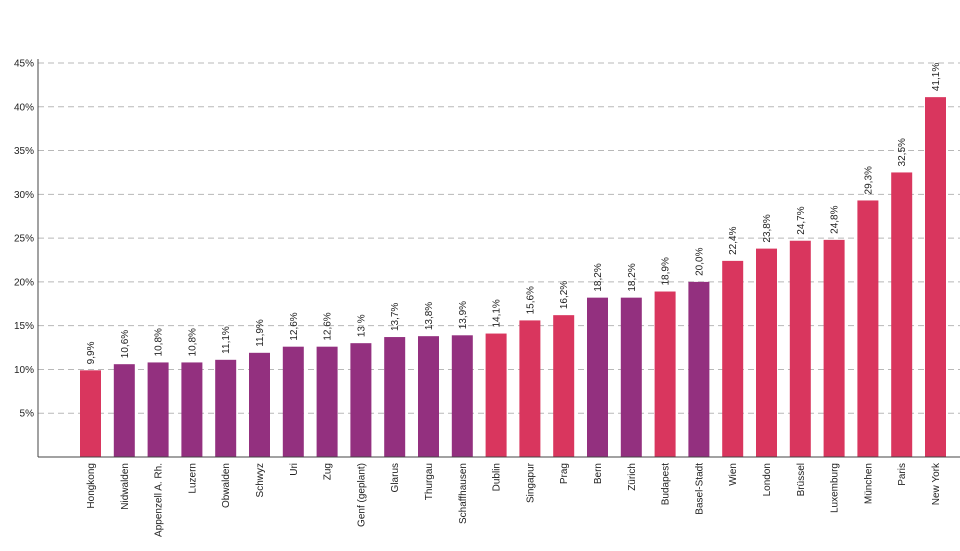 The image size is (960, 551). I want to click on bar-value-label: 13,8%, so click(429, 316).